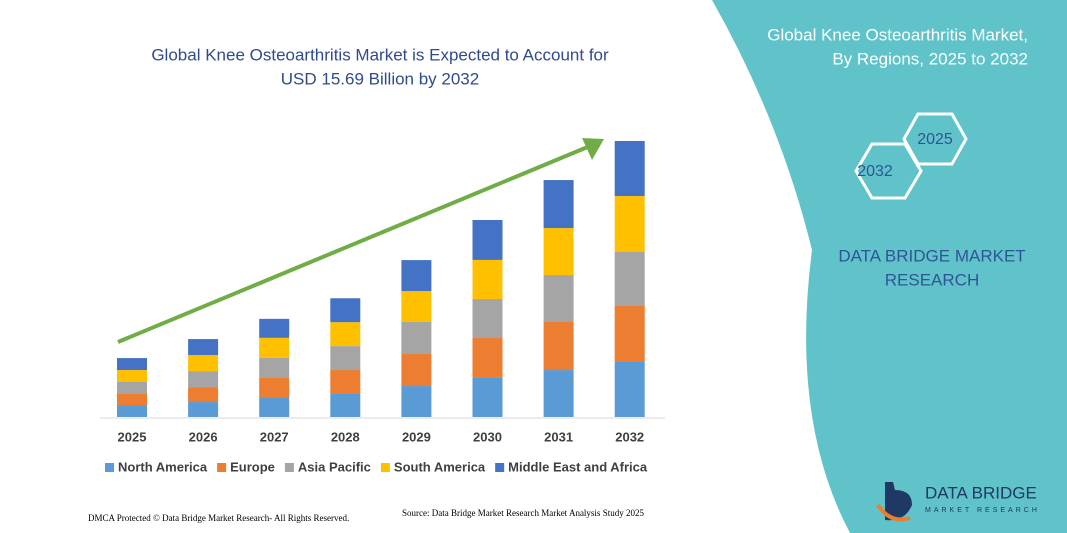 The image size is (1067, 533). What do you see at coordinates (416, 436) in the screenshot?
I see `x-tick-label: 2029` at bounding box center [416, 436].